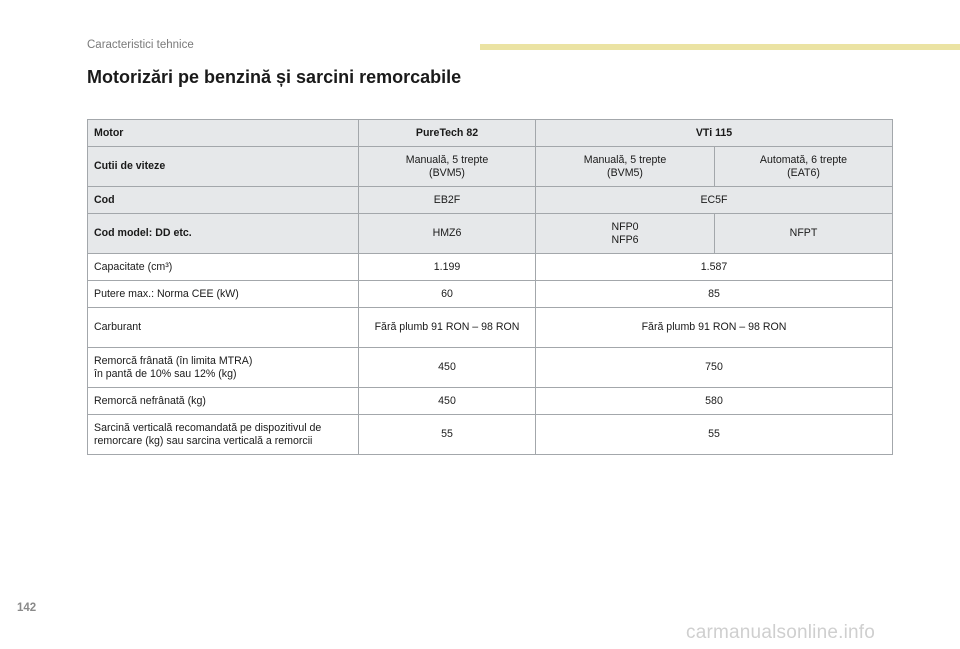 Image resolution: width=960 pixels, height=649 pixels. I want to click on table-row-motor: Motor PureTech 82 VTi 115, so click(490, 133).